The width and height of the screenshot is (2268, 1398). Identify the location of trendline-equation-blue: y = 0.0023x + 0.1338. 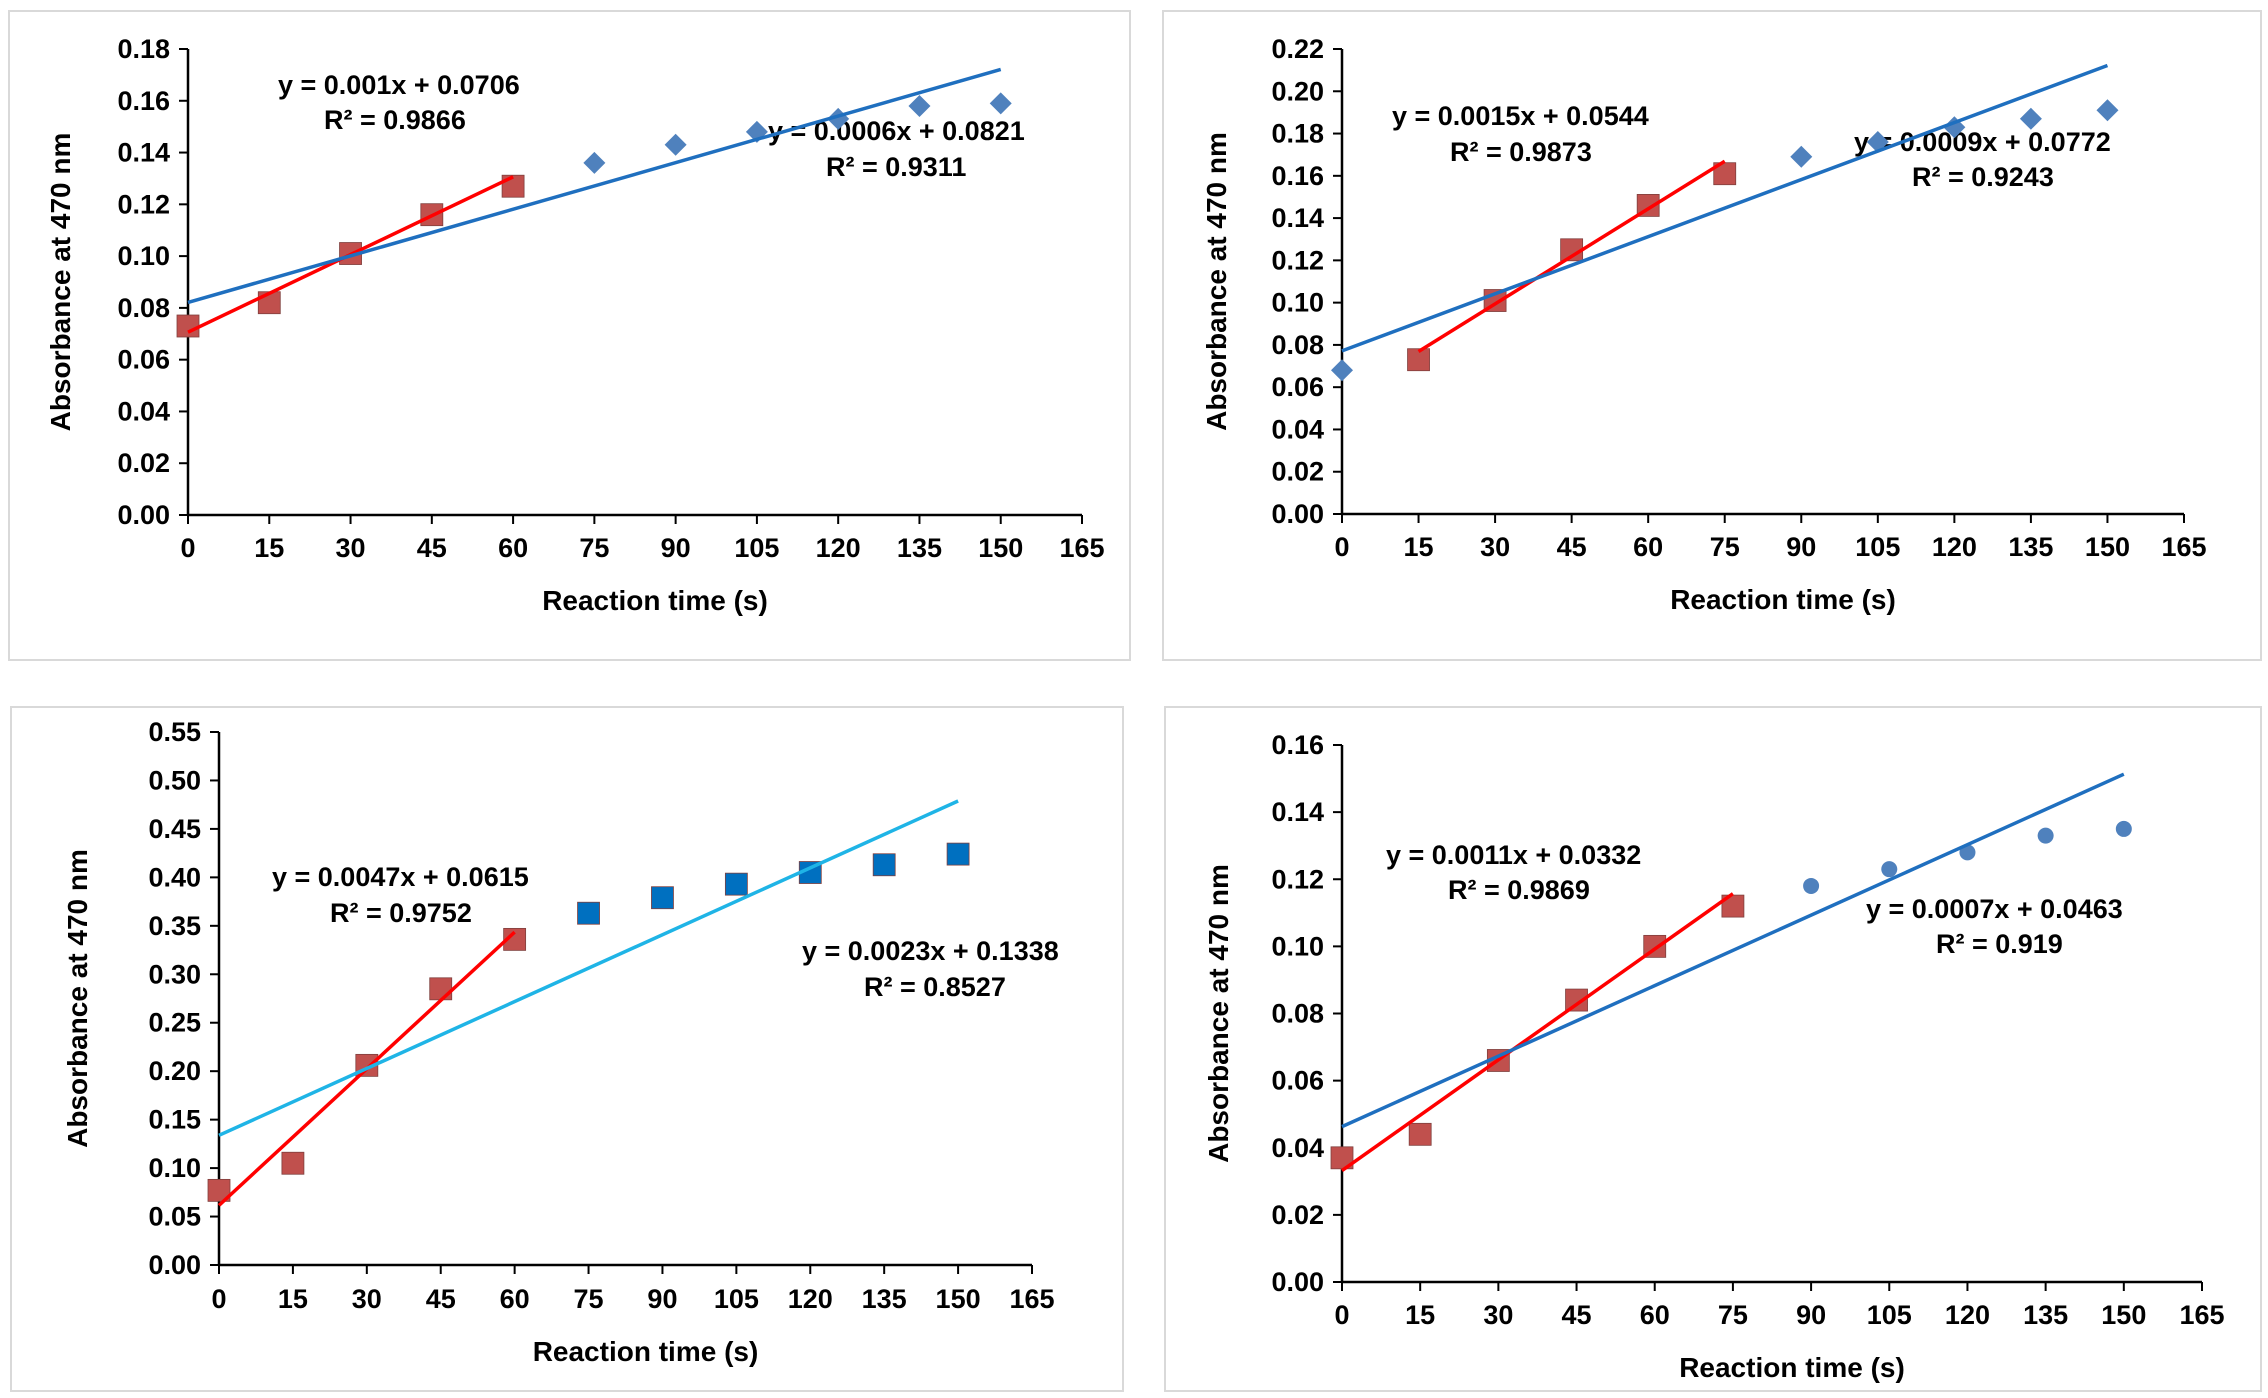
(930, 951).